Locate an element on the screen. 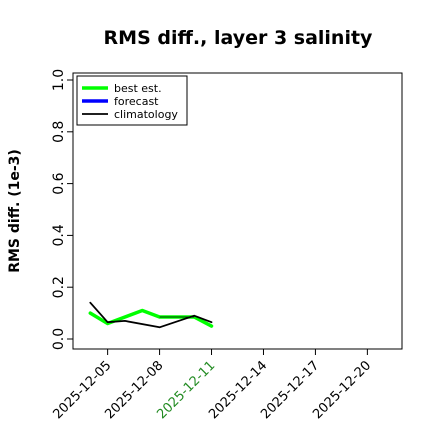  series-line-climatology is located at coordinates (151, 315).